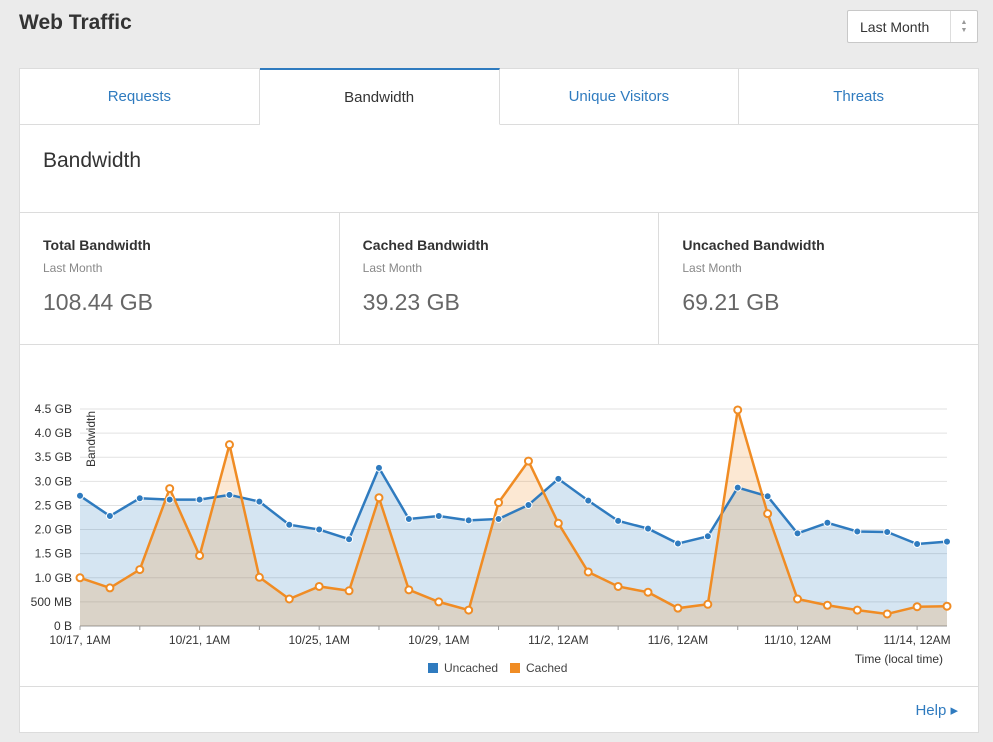  I want to click on x-tick-label: 11/2, 12AM, so click(558, 640).